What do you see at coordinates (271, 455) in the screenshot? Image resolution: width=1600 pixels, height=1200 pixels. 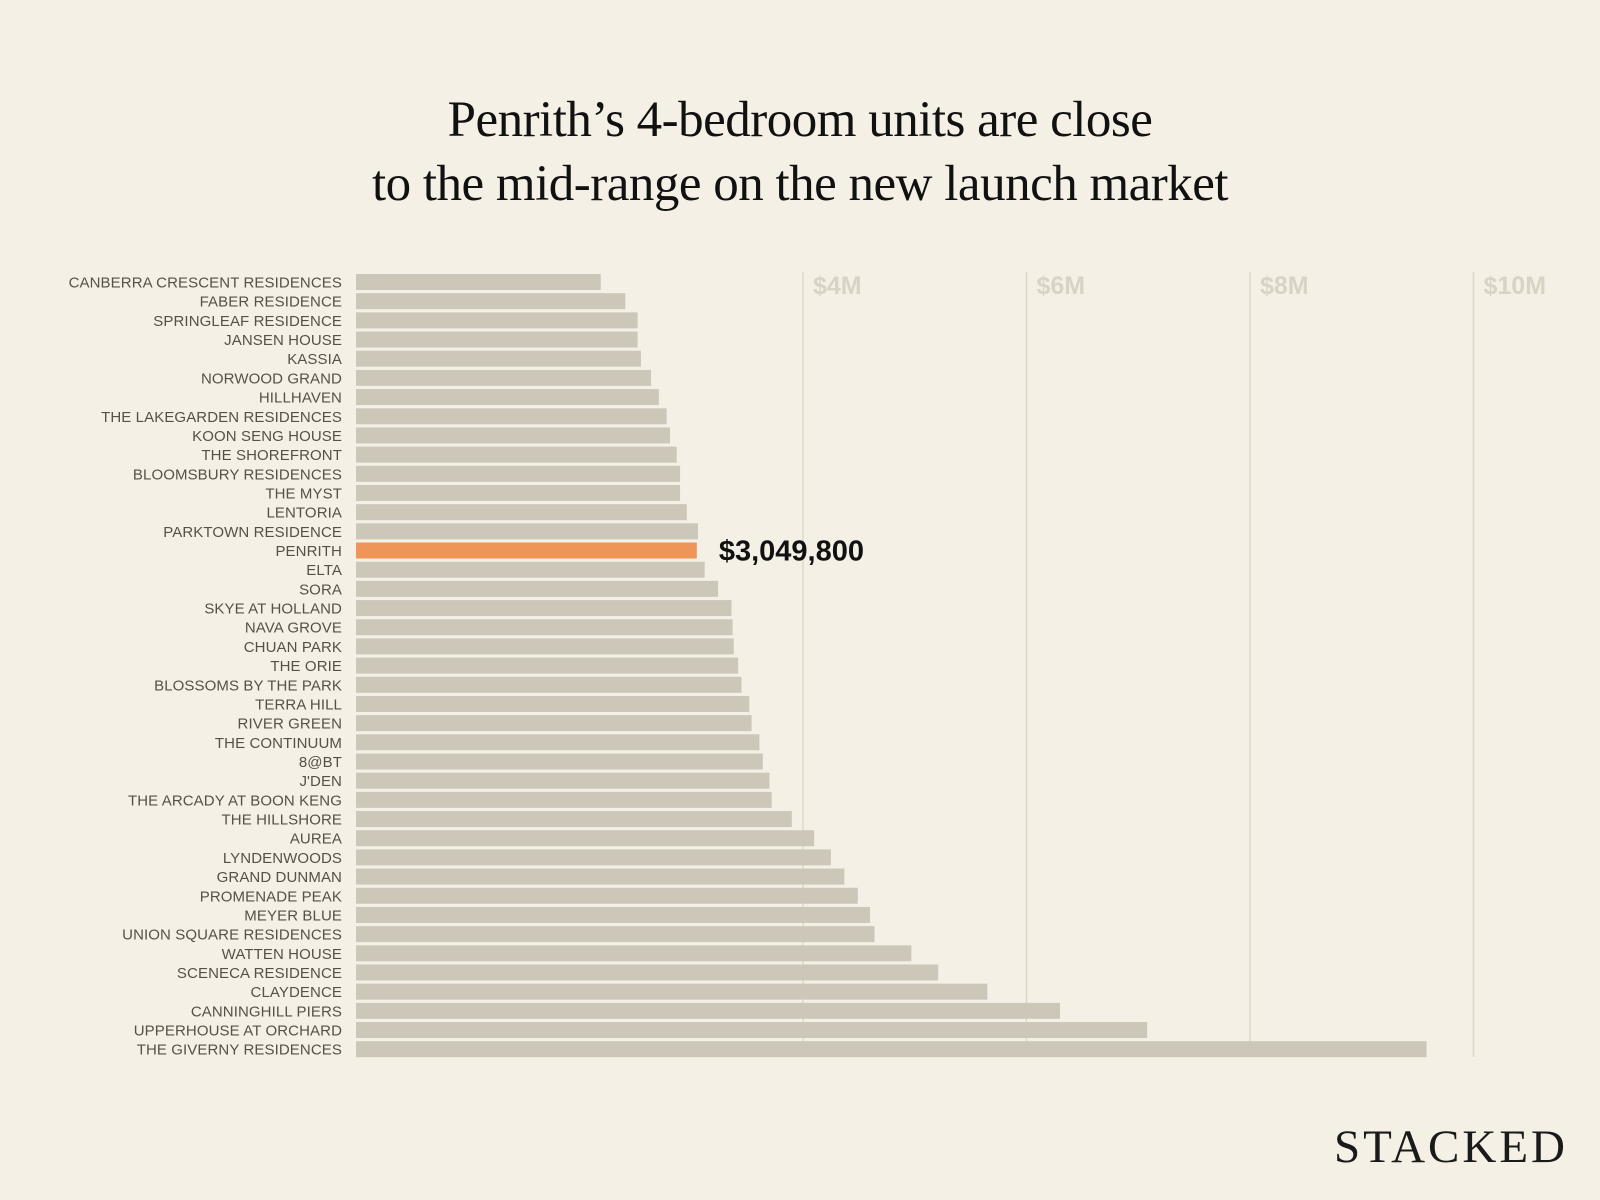 I see `category-label: THE SHOREFRONT` at bounding box center [271, 455].